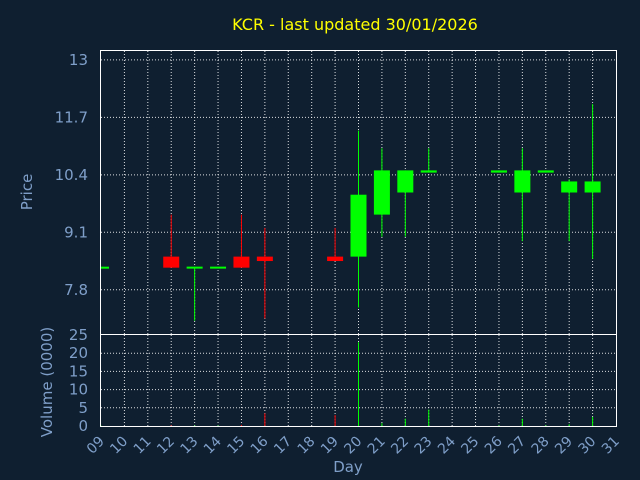 The image size is (640, 480). What do you see at coordinates (78, 353) in the screenshot?
I see `volume-tick-label: 20` at bounding box center [78, 353].